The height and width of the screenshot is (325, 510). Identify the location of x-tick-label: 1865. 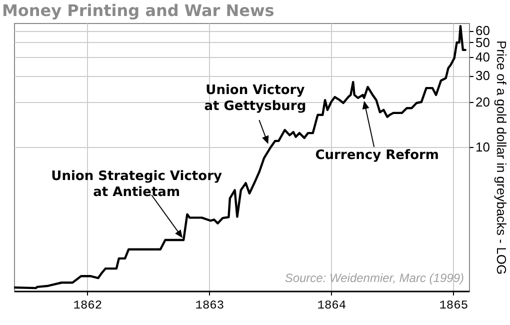
(453, 305).